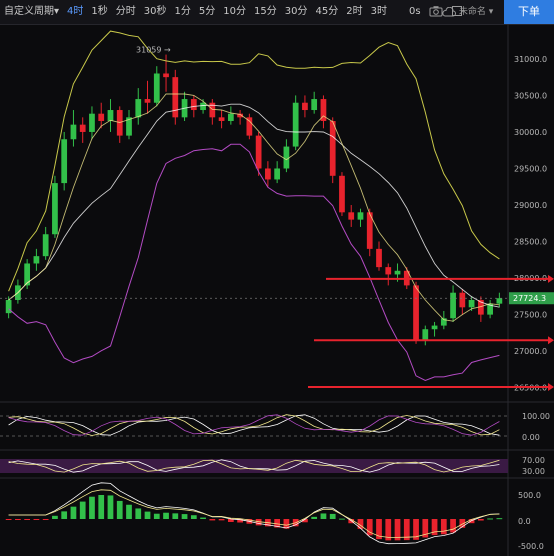 The height and width of the screenshot is (556, 554). Describe the element at coordinates (234, 11) in the screenshot. I see `period-10m: 10分` at that location.